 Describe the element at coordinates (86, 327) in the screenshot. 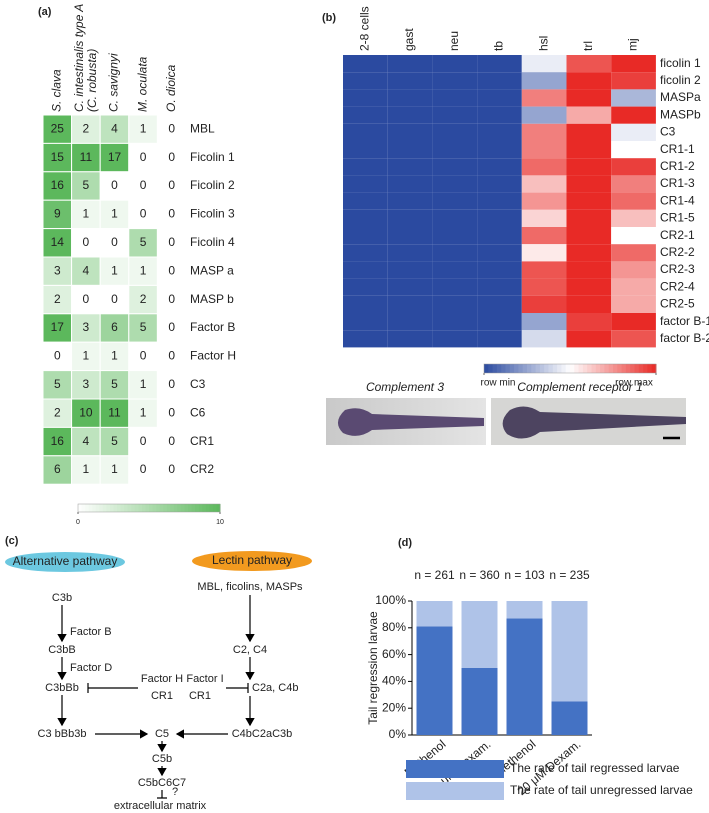

I see `cell-value: 3` at that location.